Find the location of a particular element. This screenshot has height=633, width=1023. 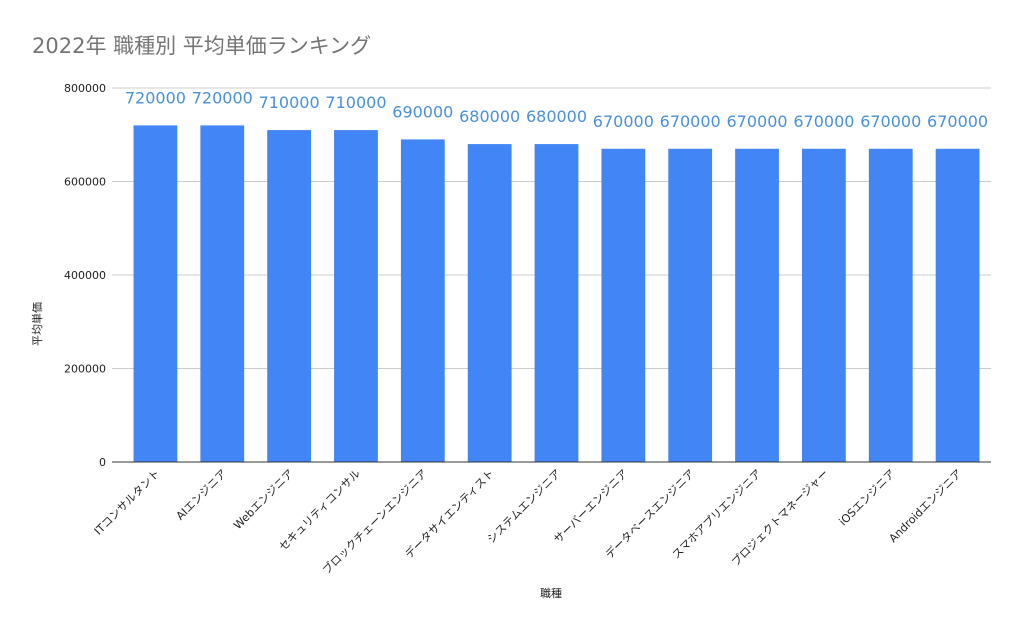

y-tick-label: 800000 is located at coordinates (85, 88).